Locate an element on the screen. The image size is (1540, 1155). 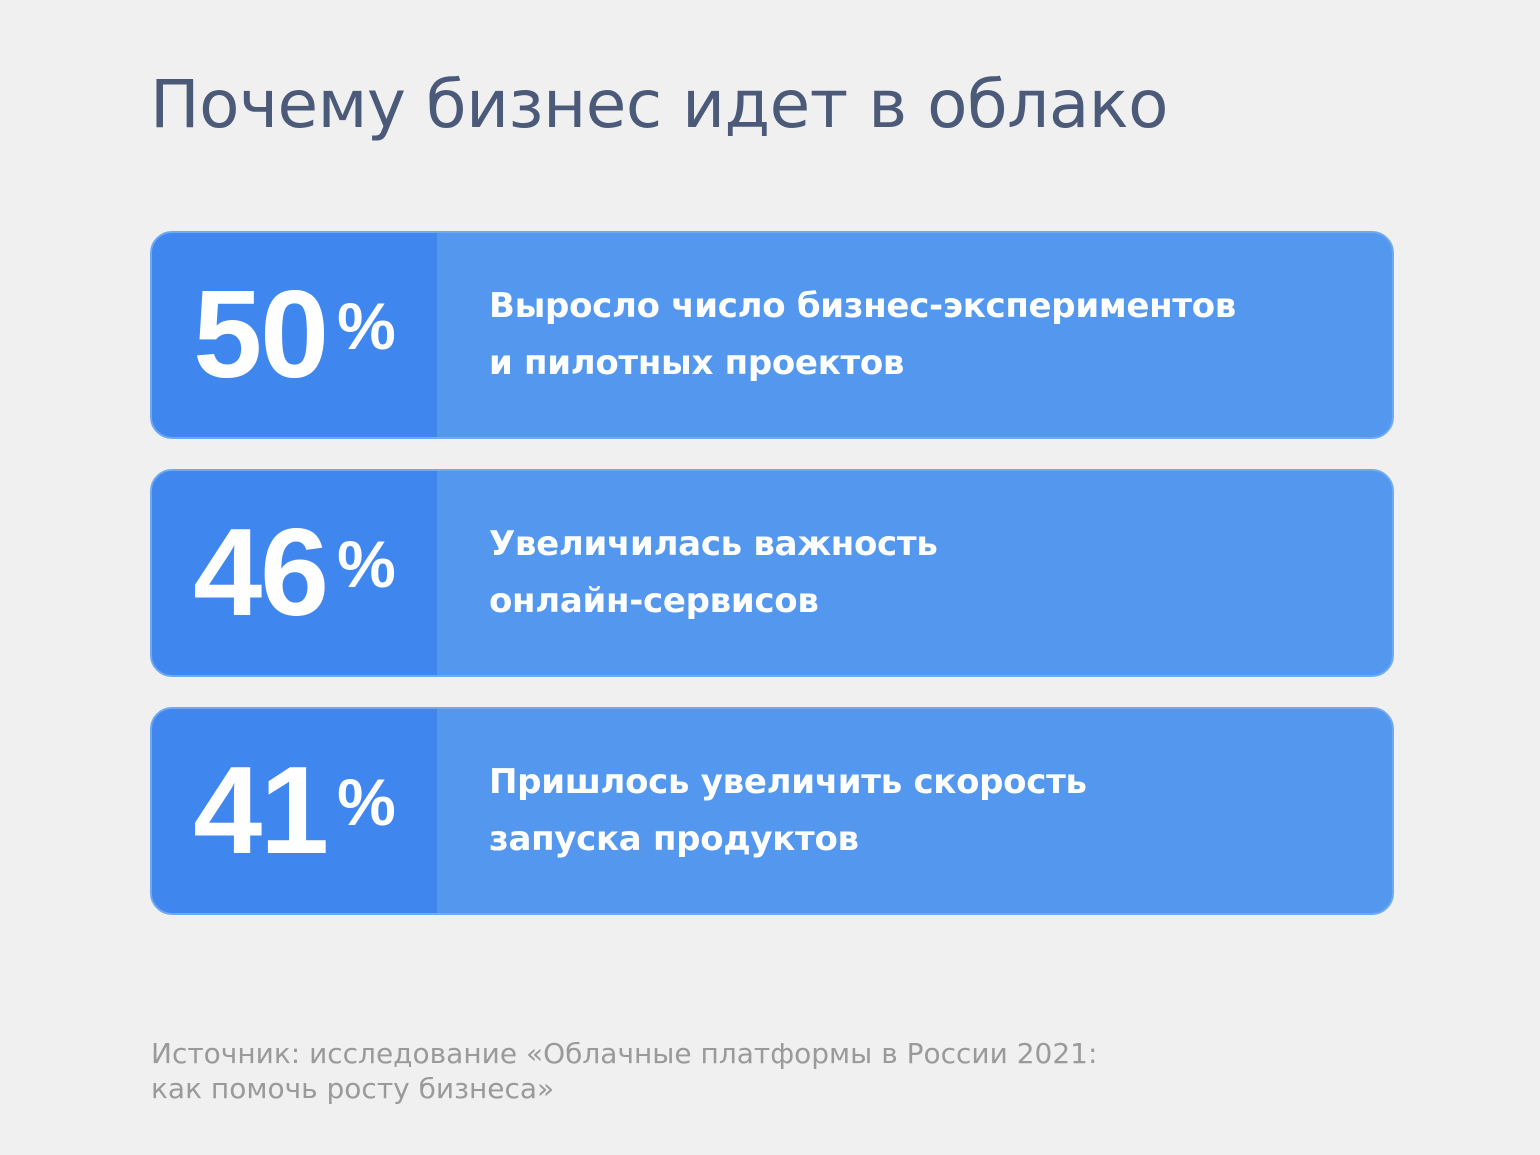
stat-label: Увеличилась важность онлайн-сервисов is located at coordinates (713, 572).